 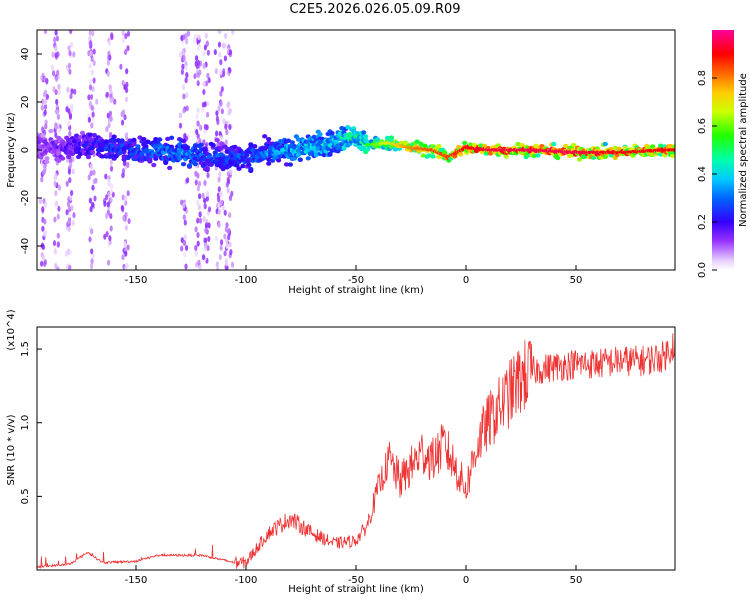 I want to click on colorbar-tick-label: 0.0, so click(x=702, y=270).